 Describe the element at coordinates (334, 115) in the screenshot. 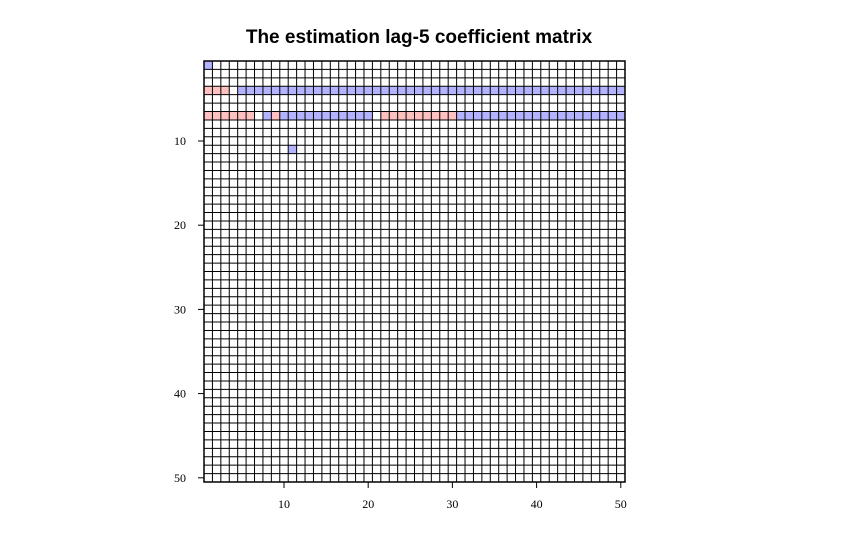

I see `matrix-cell-r7-c16` at that location.